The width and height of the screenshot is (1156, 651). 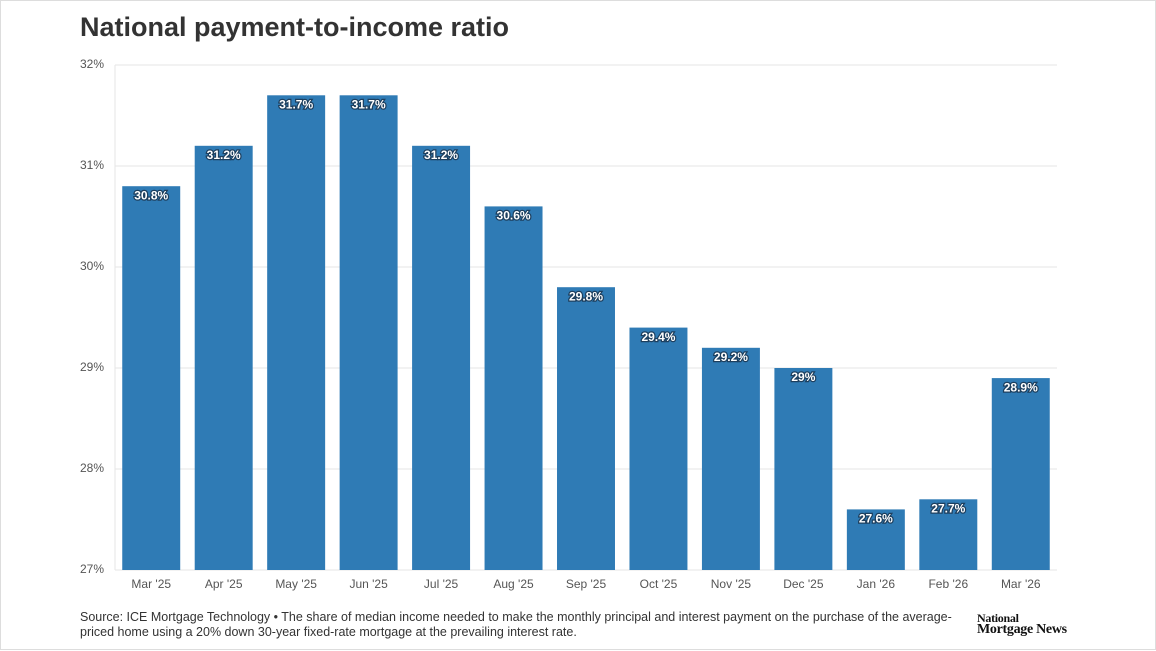 What do you see at coordinates (659, 584) in the screenshot?
I see `x-tick-label: Oct '25` at bounding box center [659, 584].